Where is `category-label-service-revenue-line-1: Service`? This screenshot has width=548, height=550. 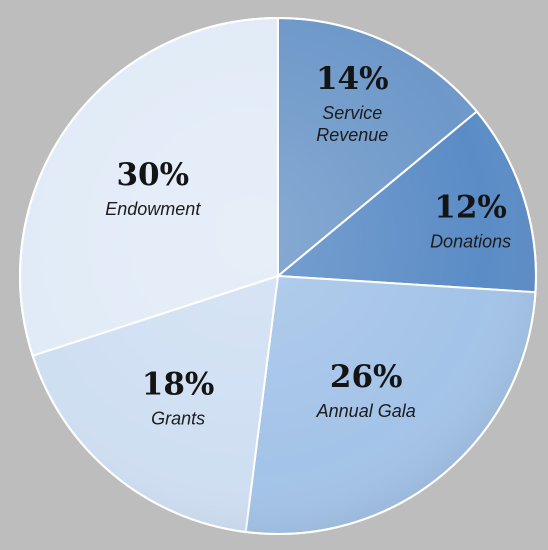
category-label-service-revenue-line-1: Service is located at coordinates (352, 113).